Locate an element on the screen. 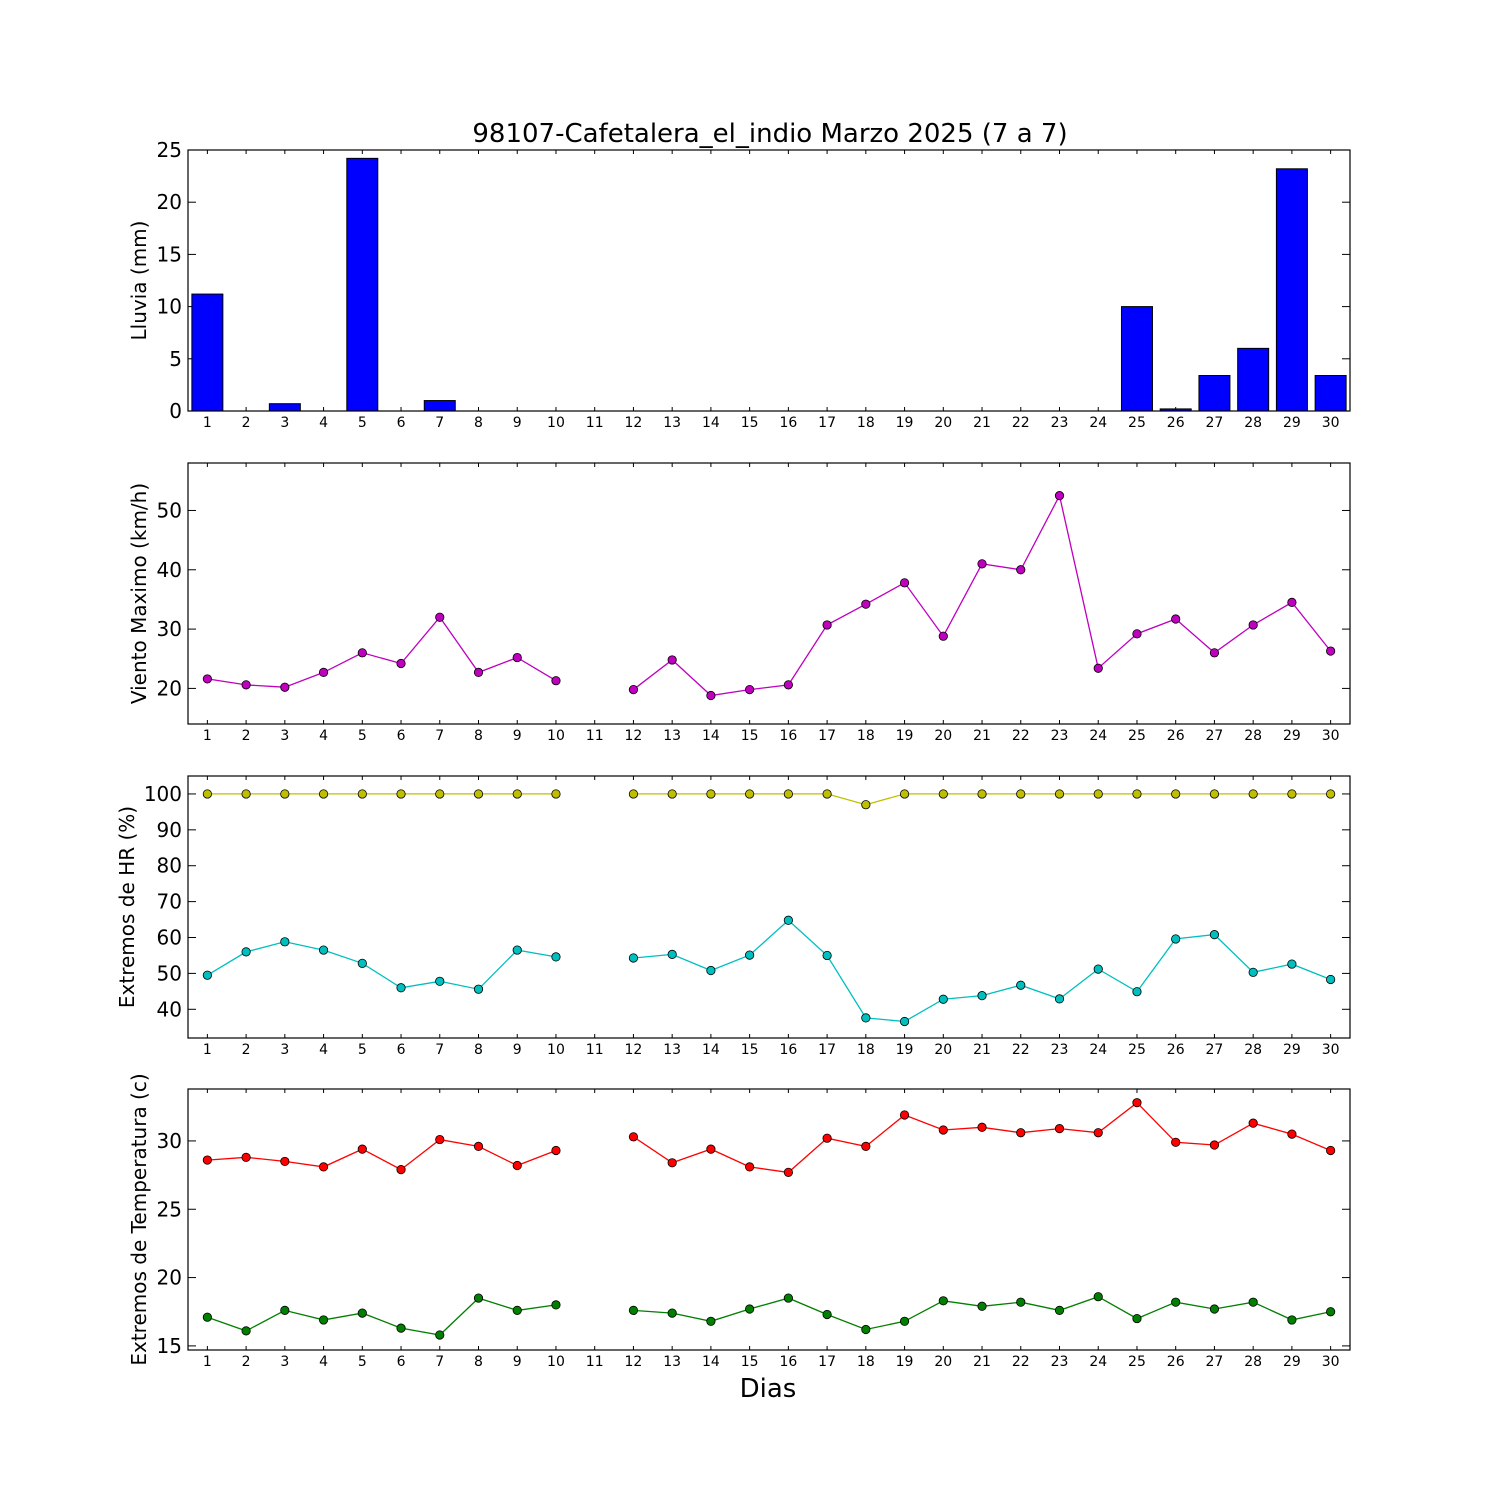  x-tick-label: 17 is located at coordinates (827, 1050).